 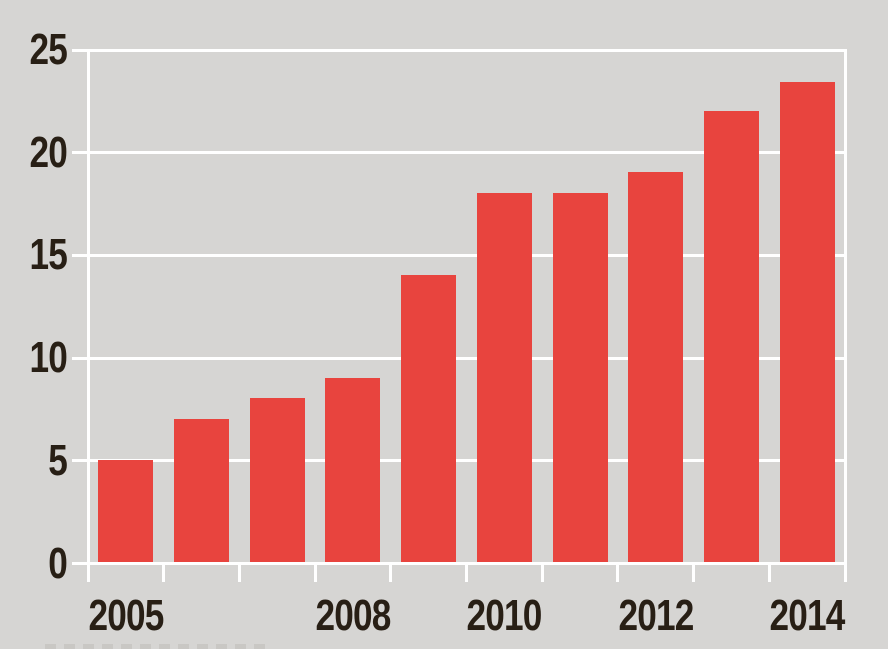 I want to click on bar-2012, so click(x=656, y=367).